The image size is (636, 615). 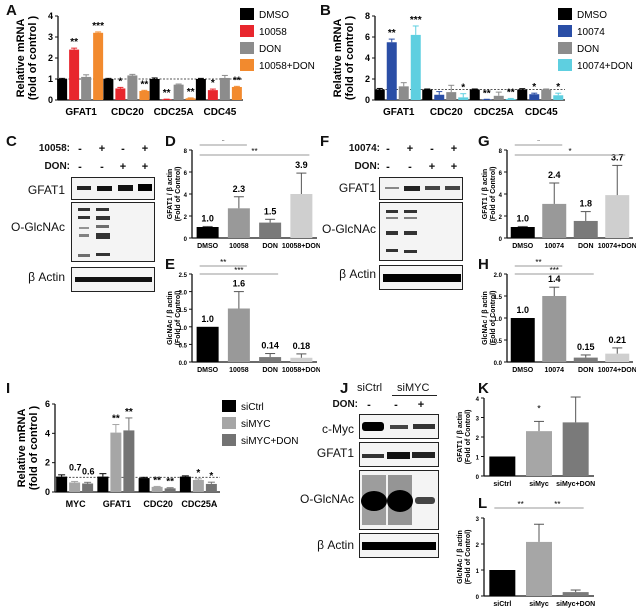 I want to click on group-label-sictrl: siCtrl, so click(x=370, y=388).